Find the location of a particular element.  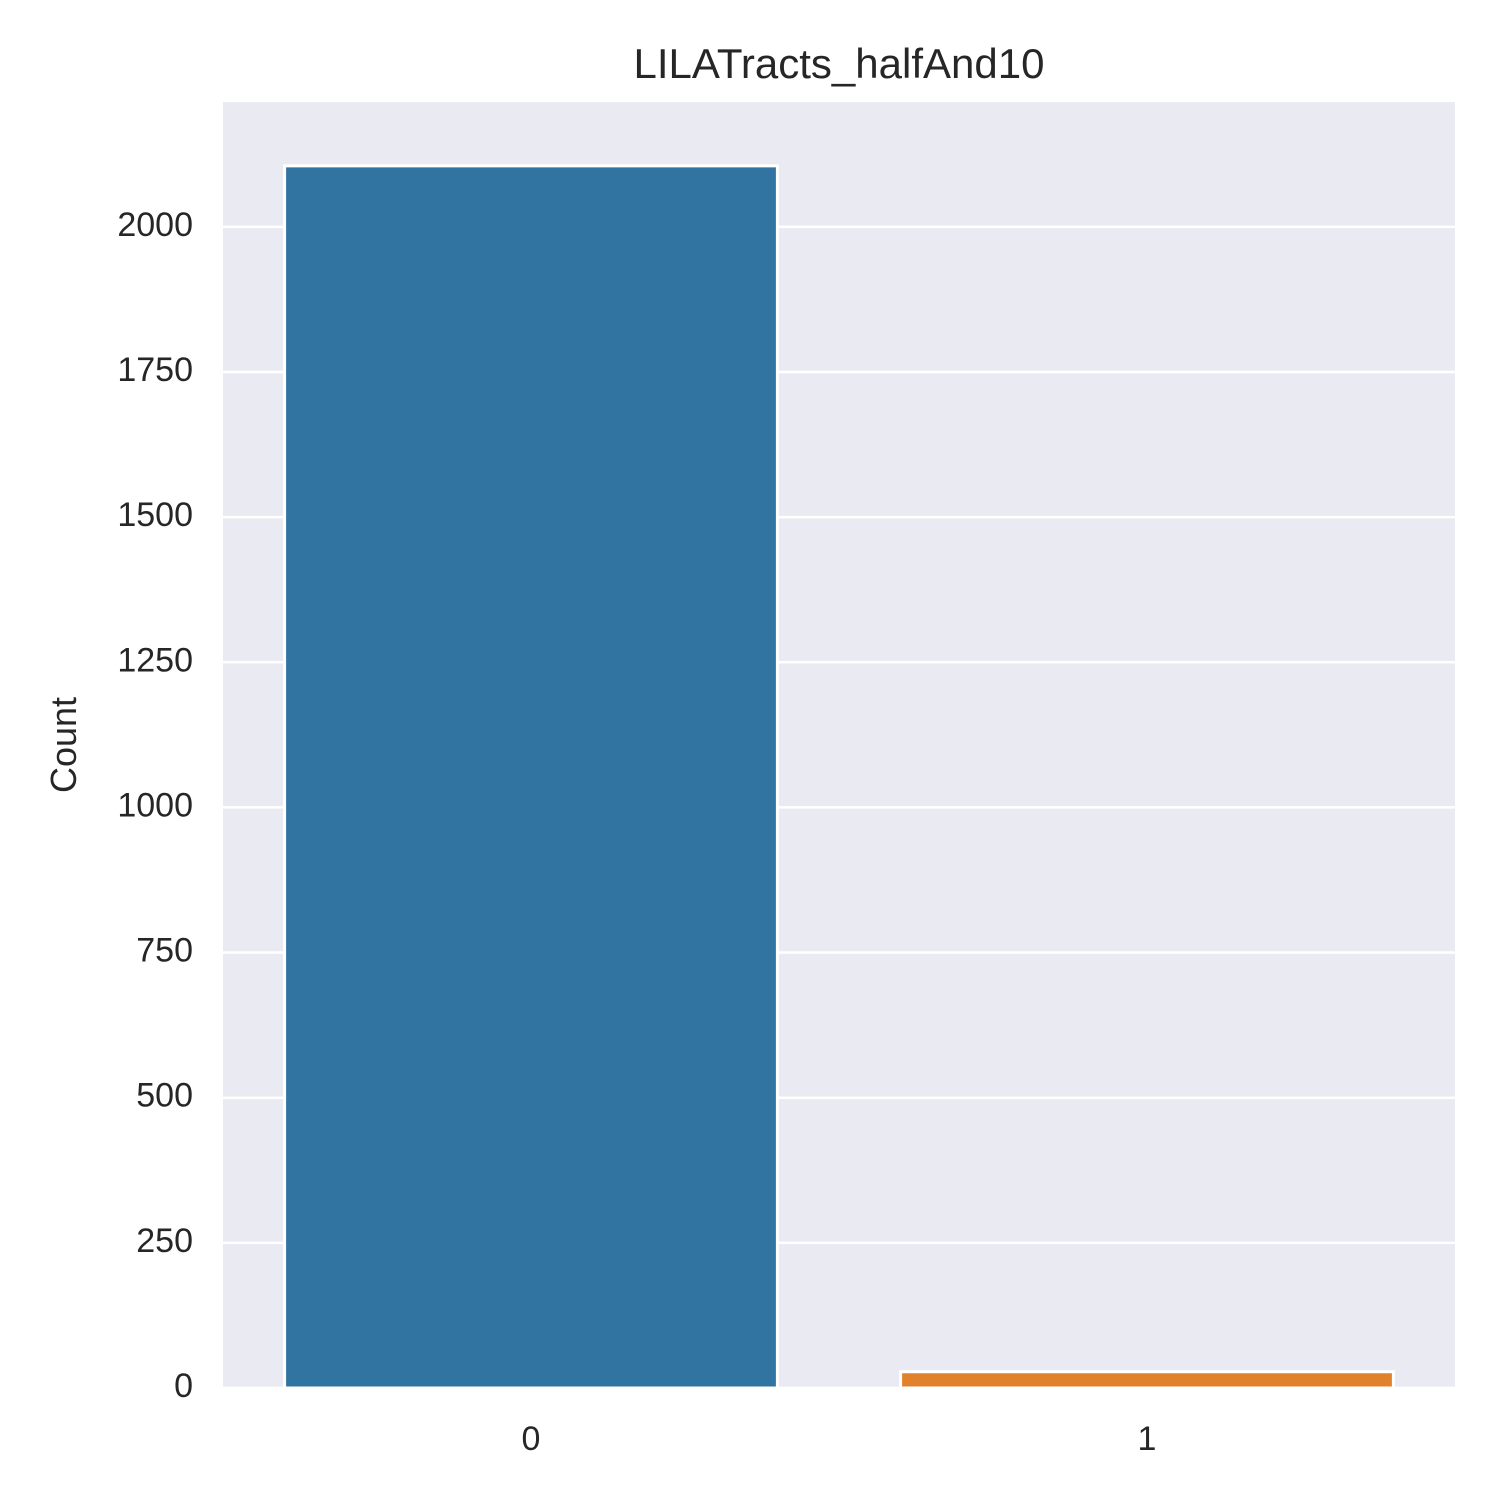

chart-title: LILATracts_halfAnd10 is located at coordinates (839, 63).